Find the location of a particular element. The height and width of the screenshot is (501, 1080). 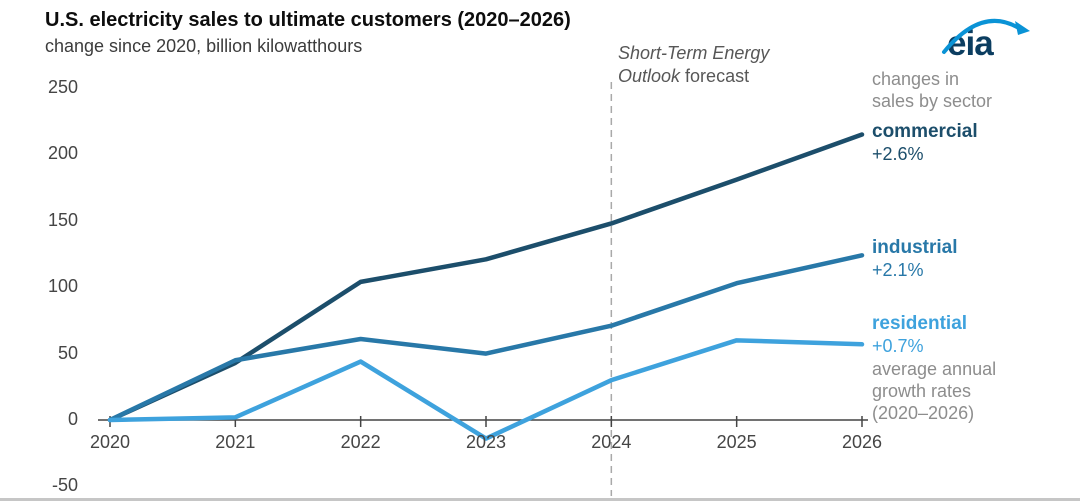

y-tick-label-50: 50 is located at coordinates (67, 352).